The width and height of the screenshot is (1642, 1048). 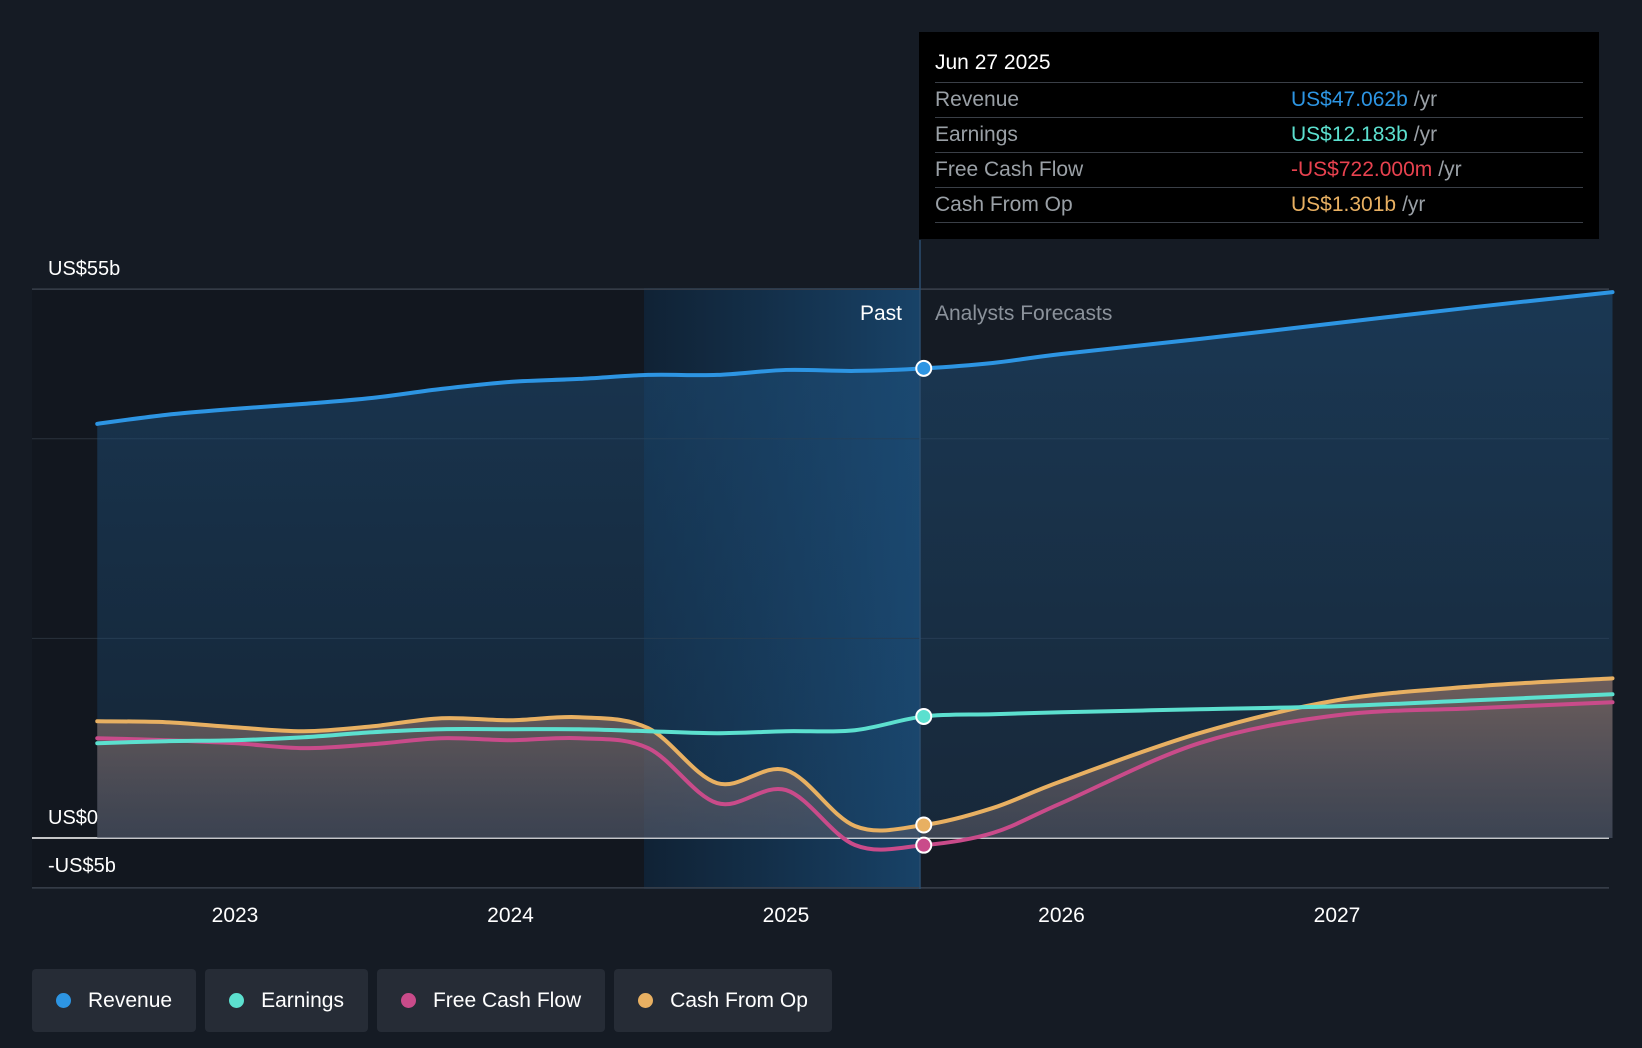 I want to click on y-axis-labels: US$55b US$0 -US$5b, so click(x=84, y=567).